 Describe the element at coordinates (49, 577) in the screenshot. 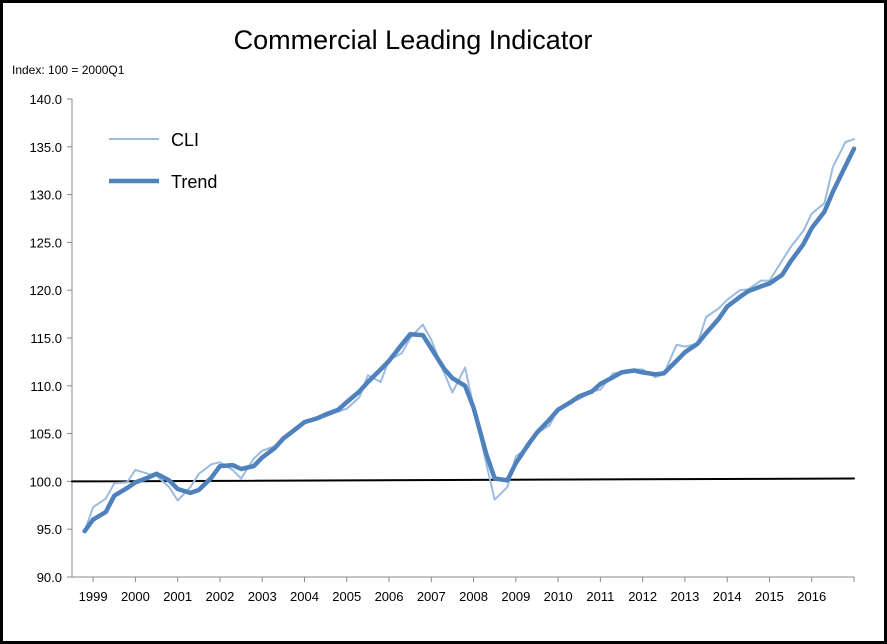

I see `y-tick-label: 90.0` at that location.